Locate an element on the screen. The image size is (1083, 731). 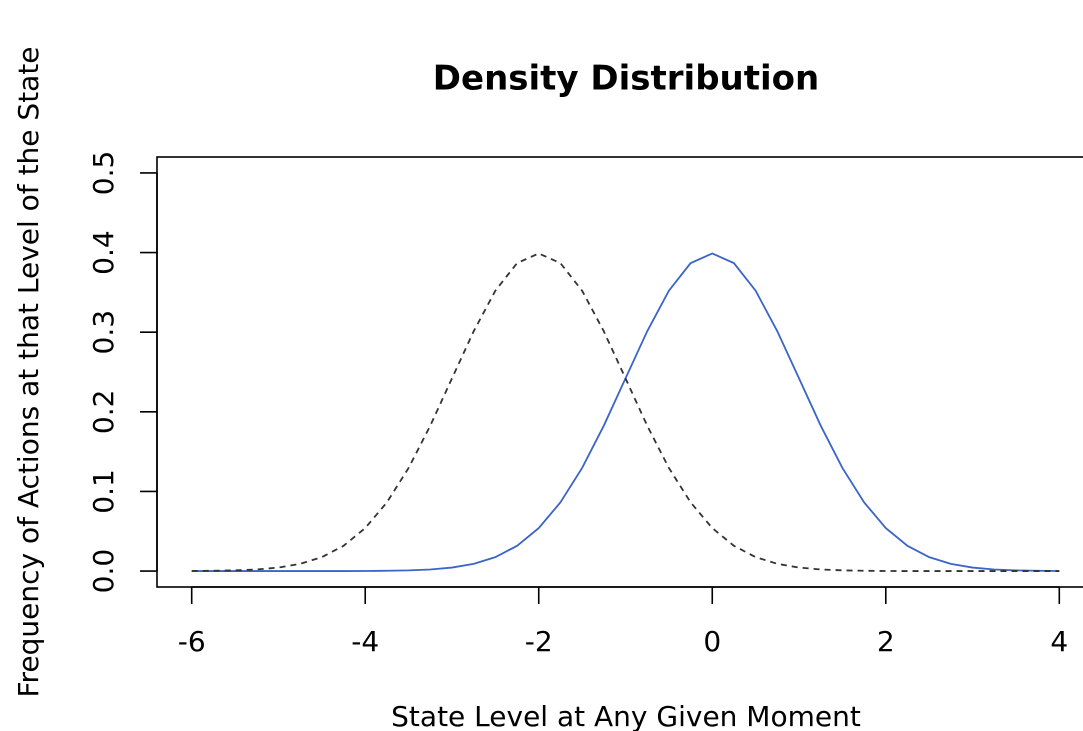
x-tick-label: 2 is located at coordinates (886, 641).